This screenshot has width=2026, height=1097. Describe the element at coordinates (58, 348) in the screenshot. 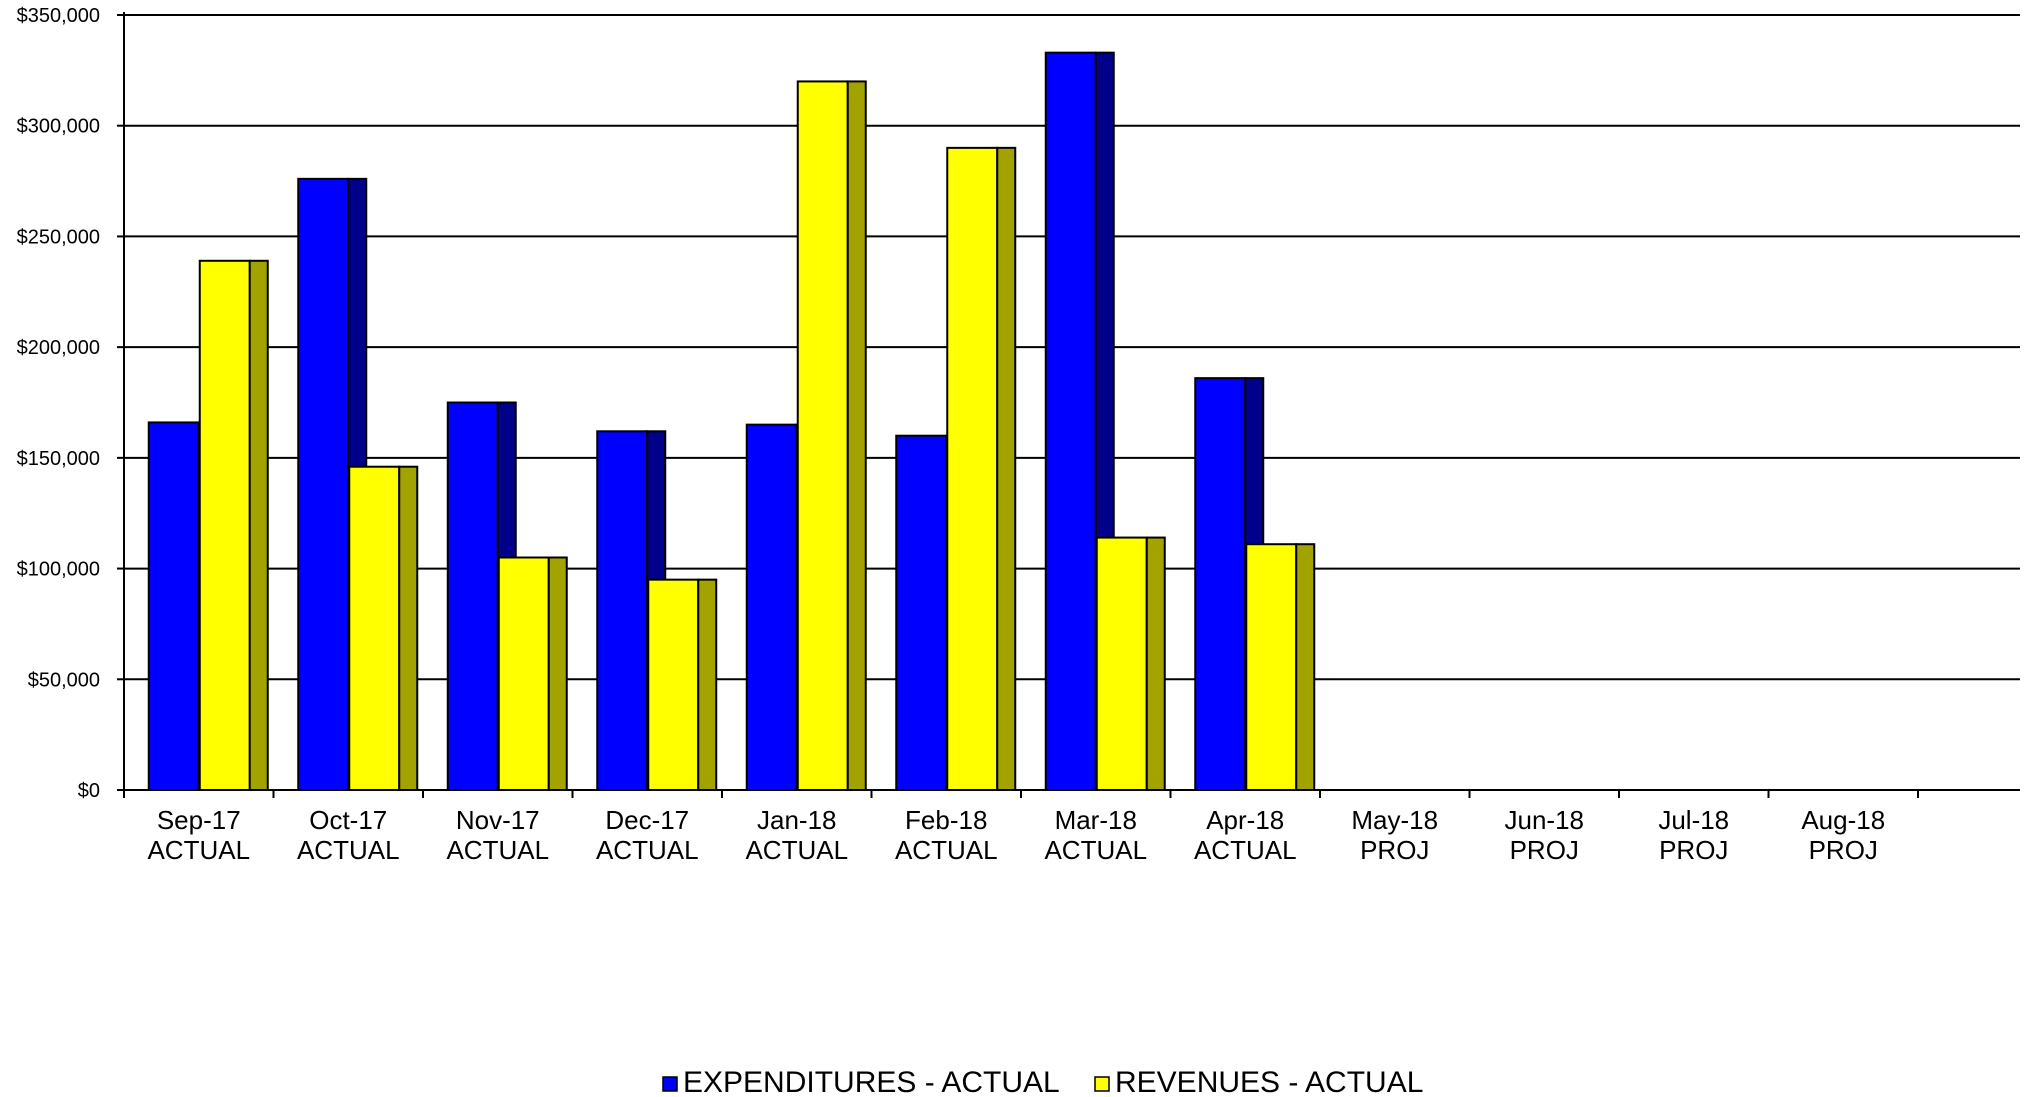

I see `y-tick-label: $200,000` at that location.